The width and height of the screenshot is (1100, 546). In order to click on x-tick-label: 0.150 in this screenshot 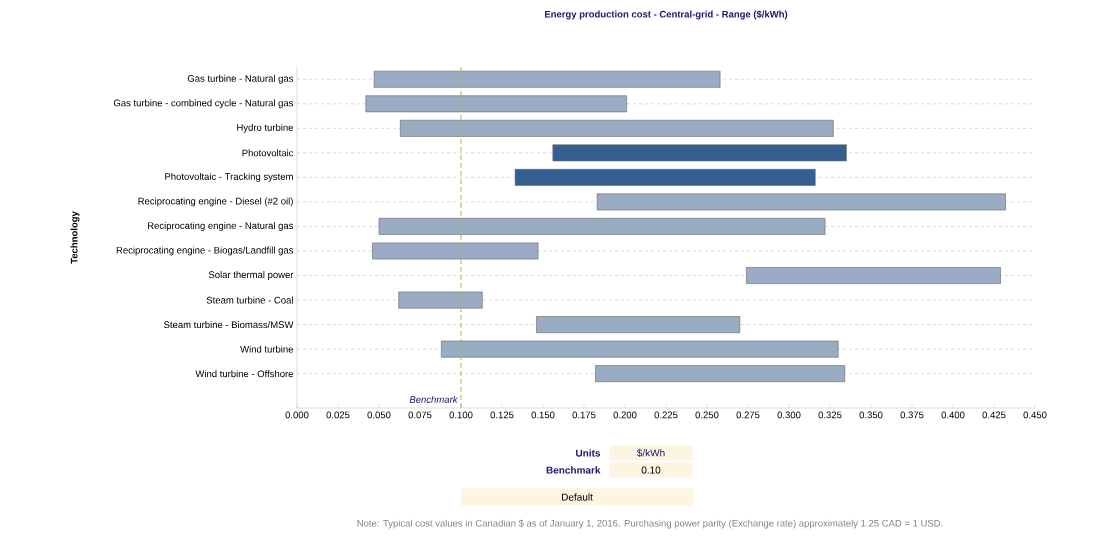, I will do `click(543, 415)`.